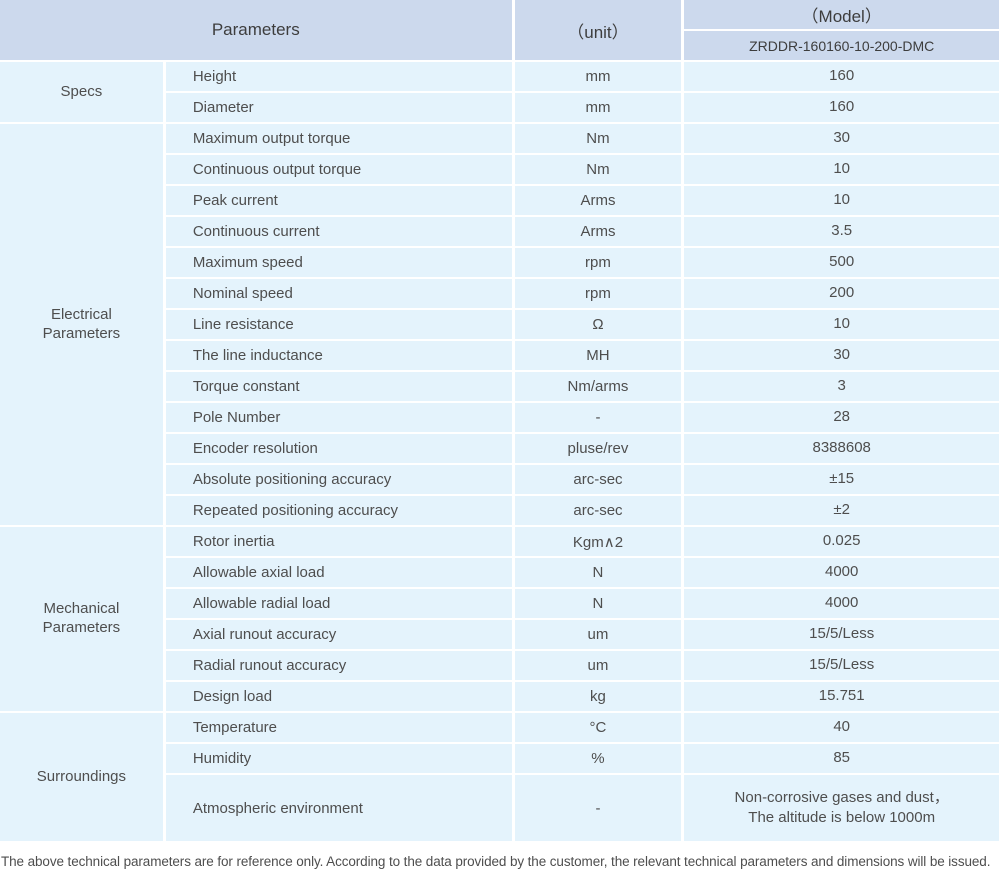  I want to click on parameter-name: Temperature, so click(338, 727).